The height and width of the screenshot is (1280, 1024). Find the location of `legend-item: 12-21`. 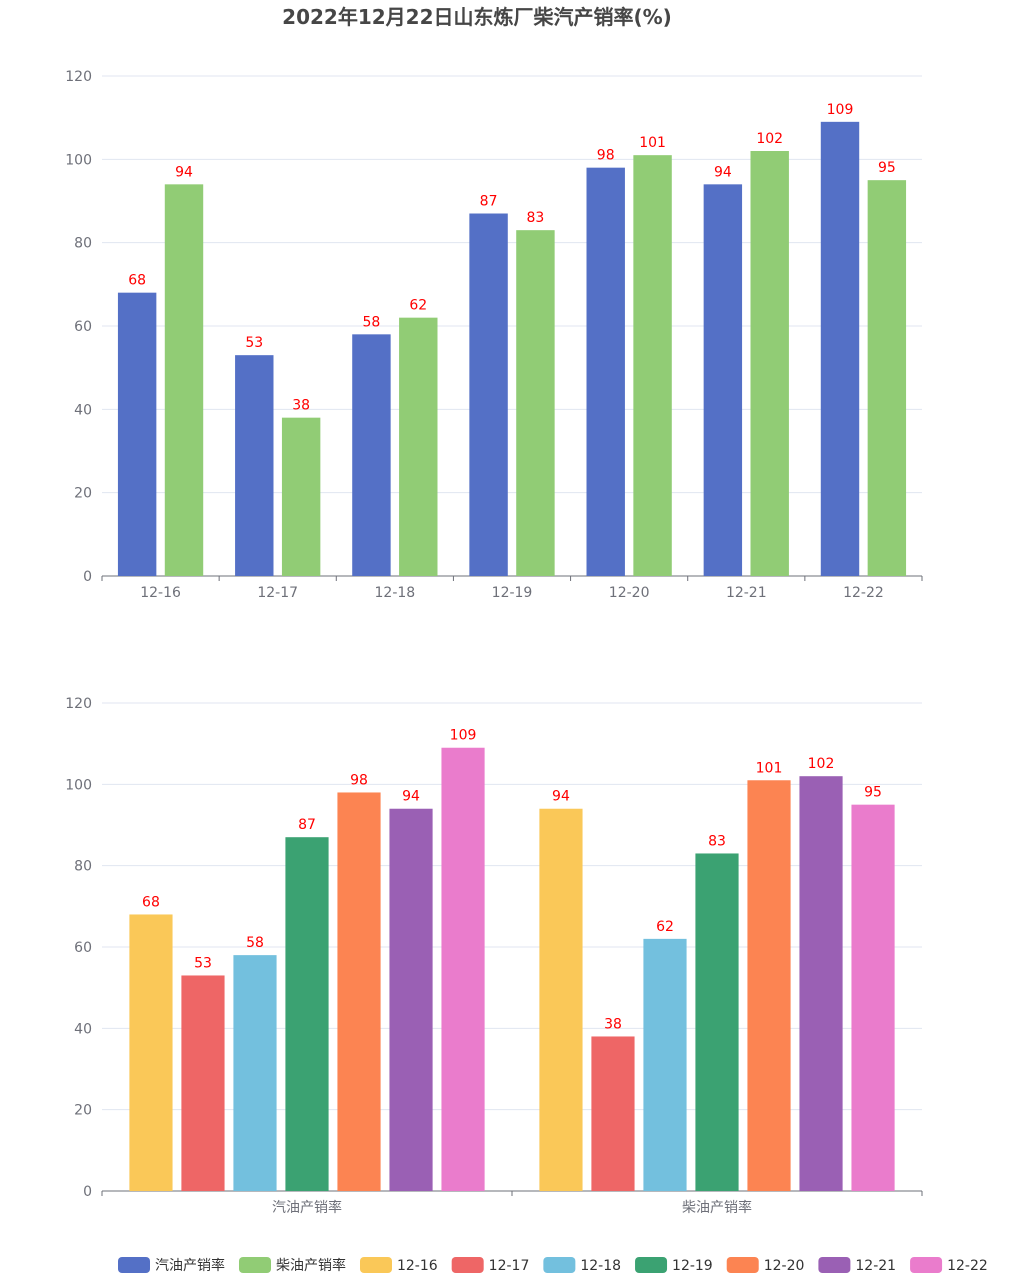

legend-item: 12-21 is located at coordinates (857, 1265).